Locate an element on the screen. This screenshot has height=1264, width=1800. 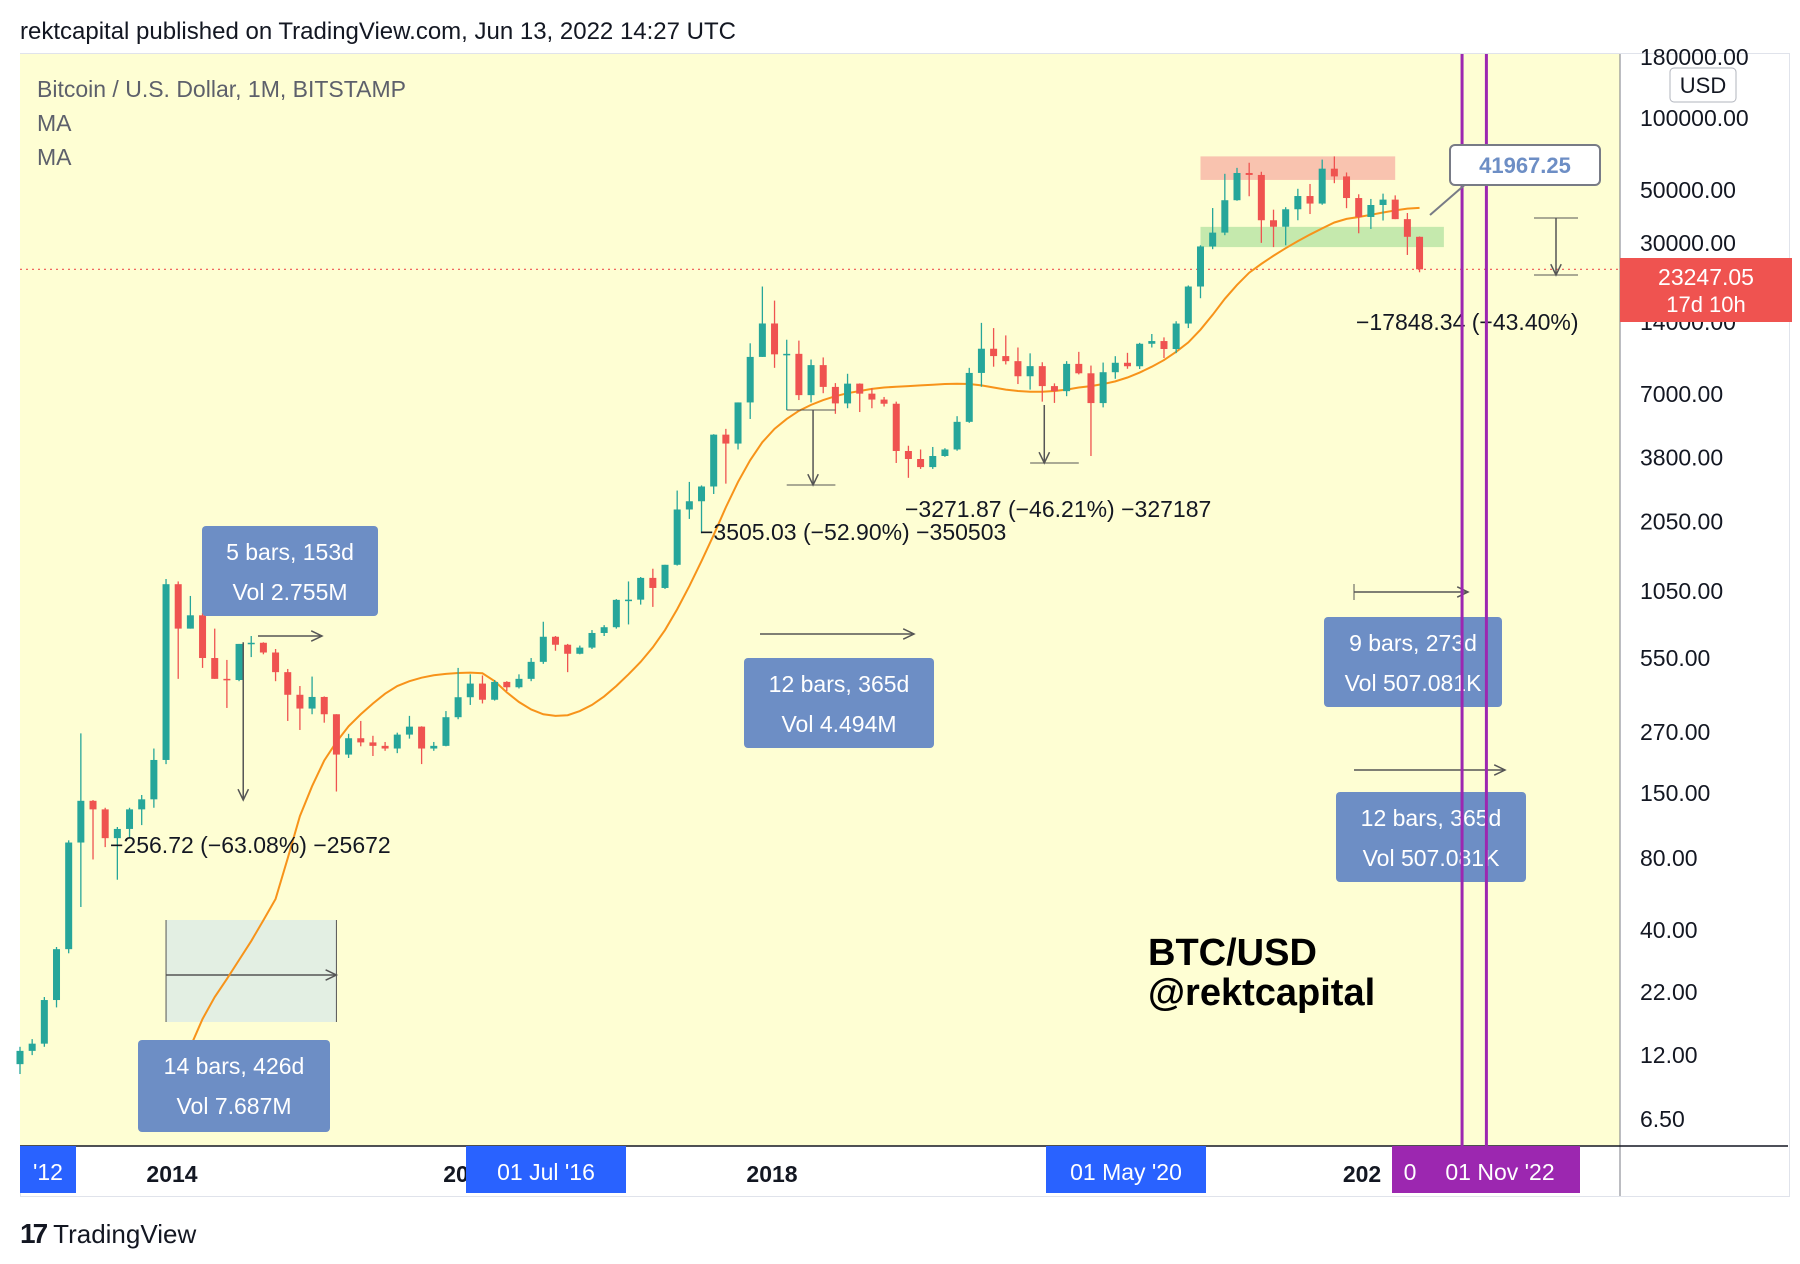
measure-box-bars: 14 bars, 426d is located at coordinates (234, 1066).